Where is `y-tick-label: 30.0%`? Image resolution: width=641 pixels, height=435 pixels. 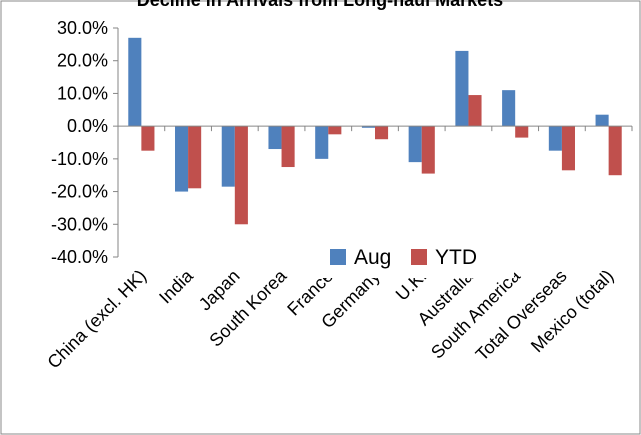 y-tick-label: 30.0% is located at coordinates (82, 28).